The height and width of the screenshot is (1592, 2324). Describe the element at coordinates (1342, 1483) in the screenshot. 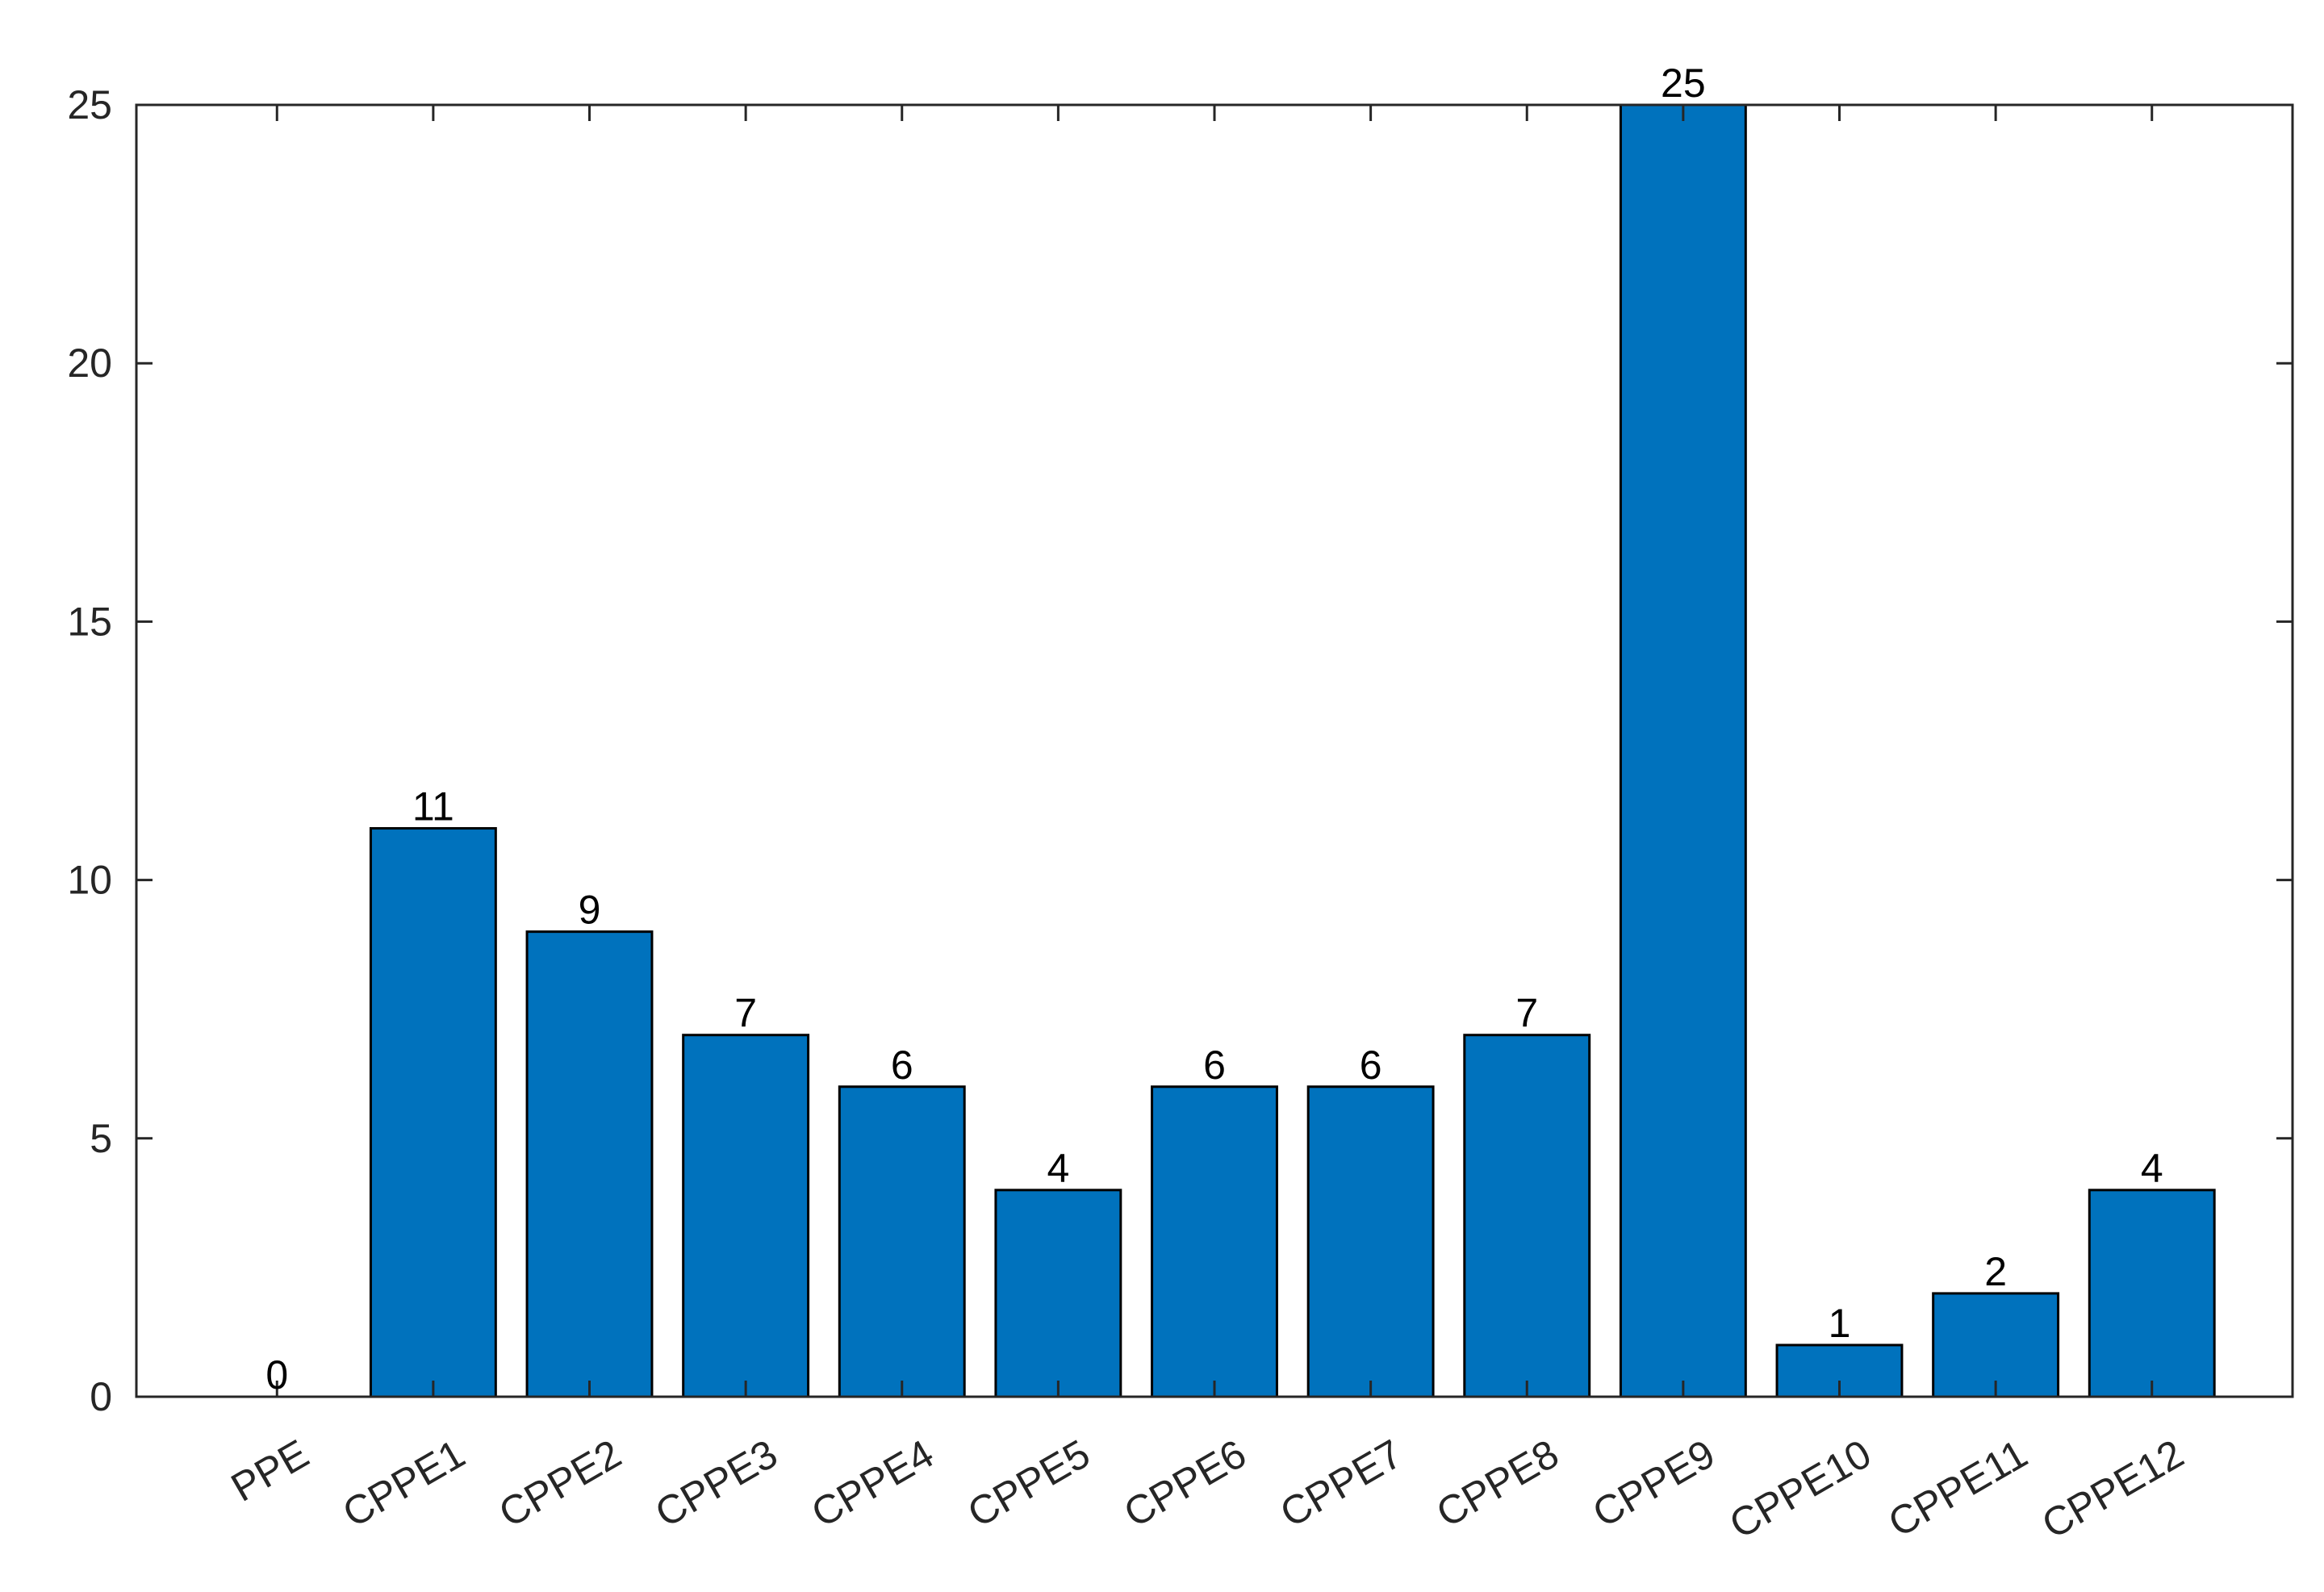

I see `x-tick-label: CPPE7` at that location.